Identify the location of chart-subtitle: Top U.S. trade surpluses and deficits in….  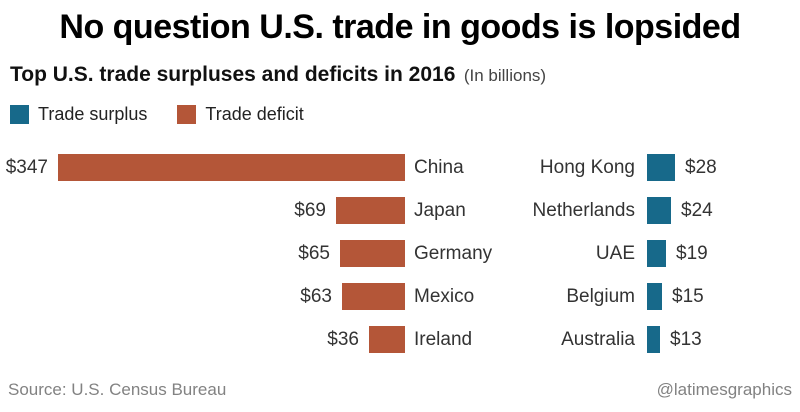
(233, 74).